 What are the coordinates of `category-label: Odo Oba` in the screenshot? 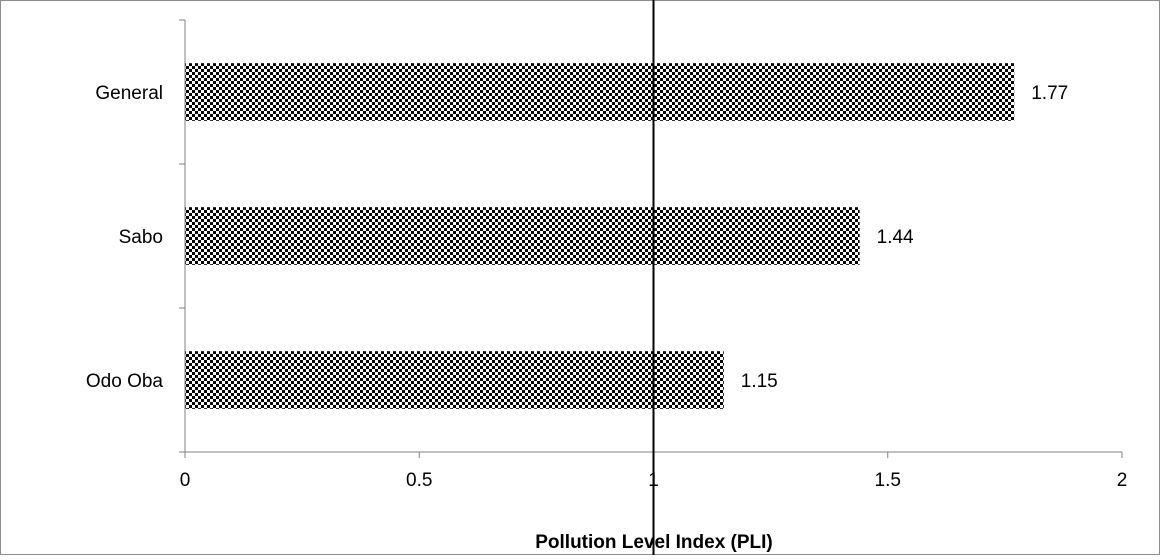 It's located at (125, 381).